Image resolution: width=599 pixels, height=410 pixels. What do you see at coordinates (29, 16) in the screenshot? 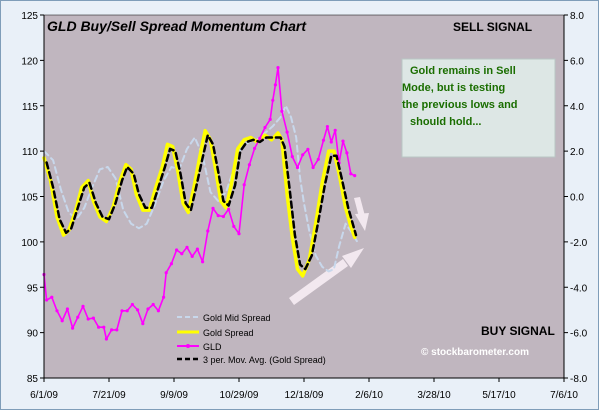
I see `y-left-tick-label: 125` at bounding box center [29, 16].